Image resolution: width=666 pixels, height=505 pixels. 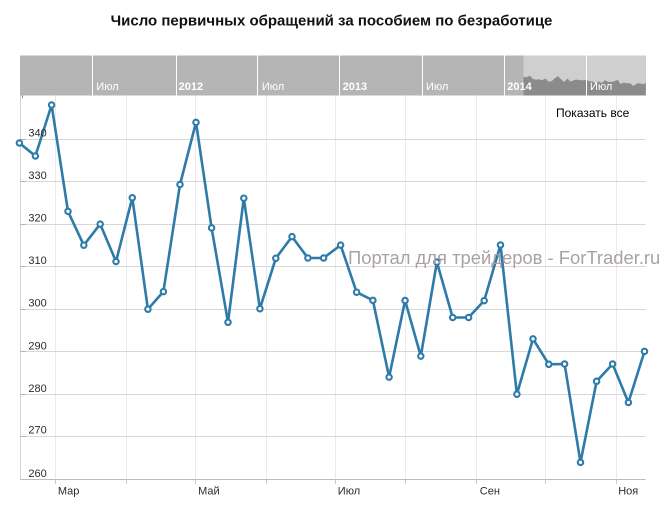 I want to click on svg-text: 270, so click(x=37, y=431).